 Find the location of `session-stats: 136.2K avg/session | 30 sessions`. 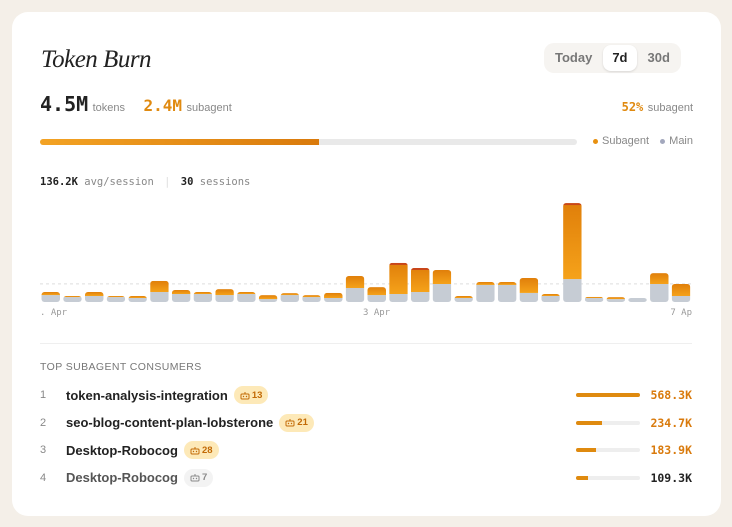

session-stats: 136.2K avg/session | 30 sessions is located at coordinates (145, 182).